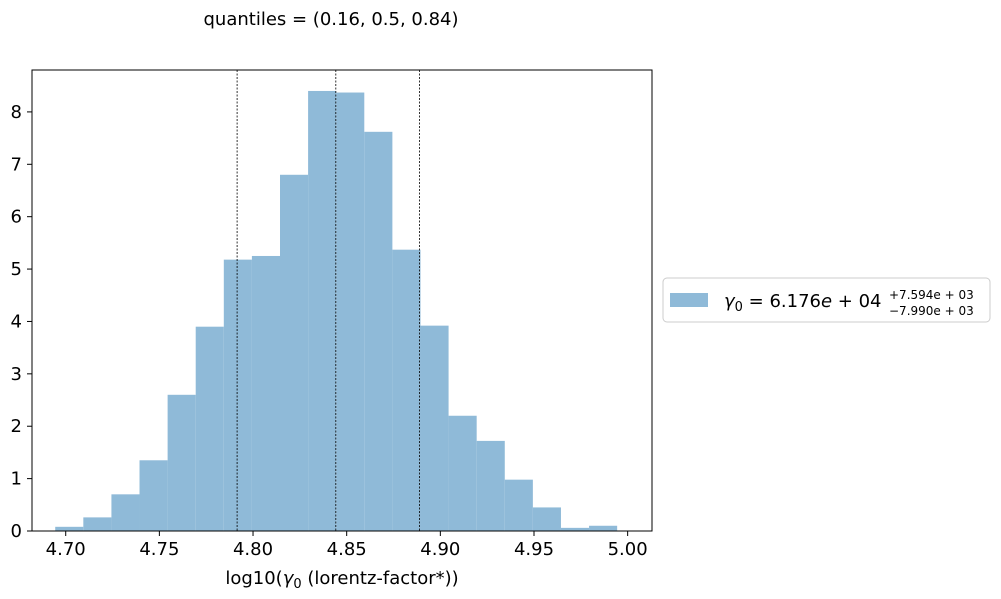  What do you see at coordinates (16, 112) in the screenshot?
I see `y-tick-label: 8` at bounding box center [16, 112].